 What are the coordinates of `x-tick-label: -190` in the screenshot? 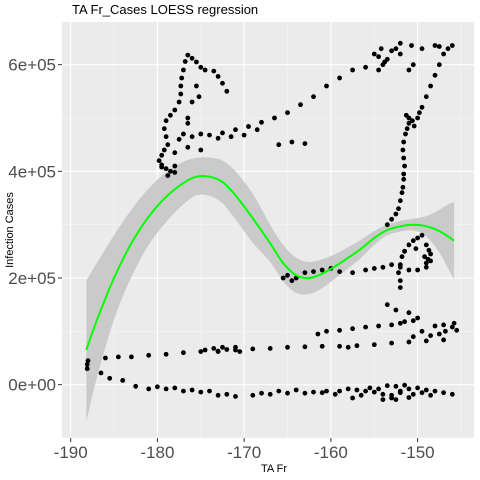 It's located at (71, 452).